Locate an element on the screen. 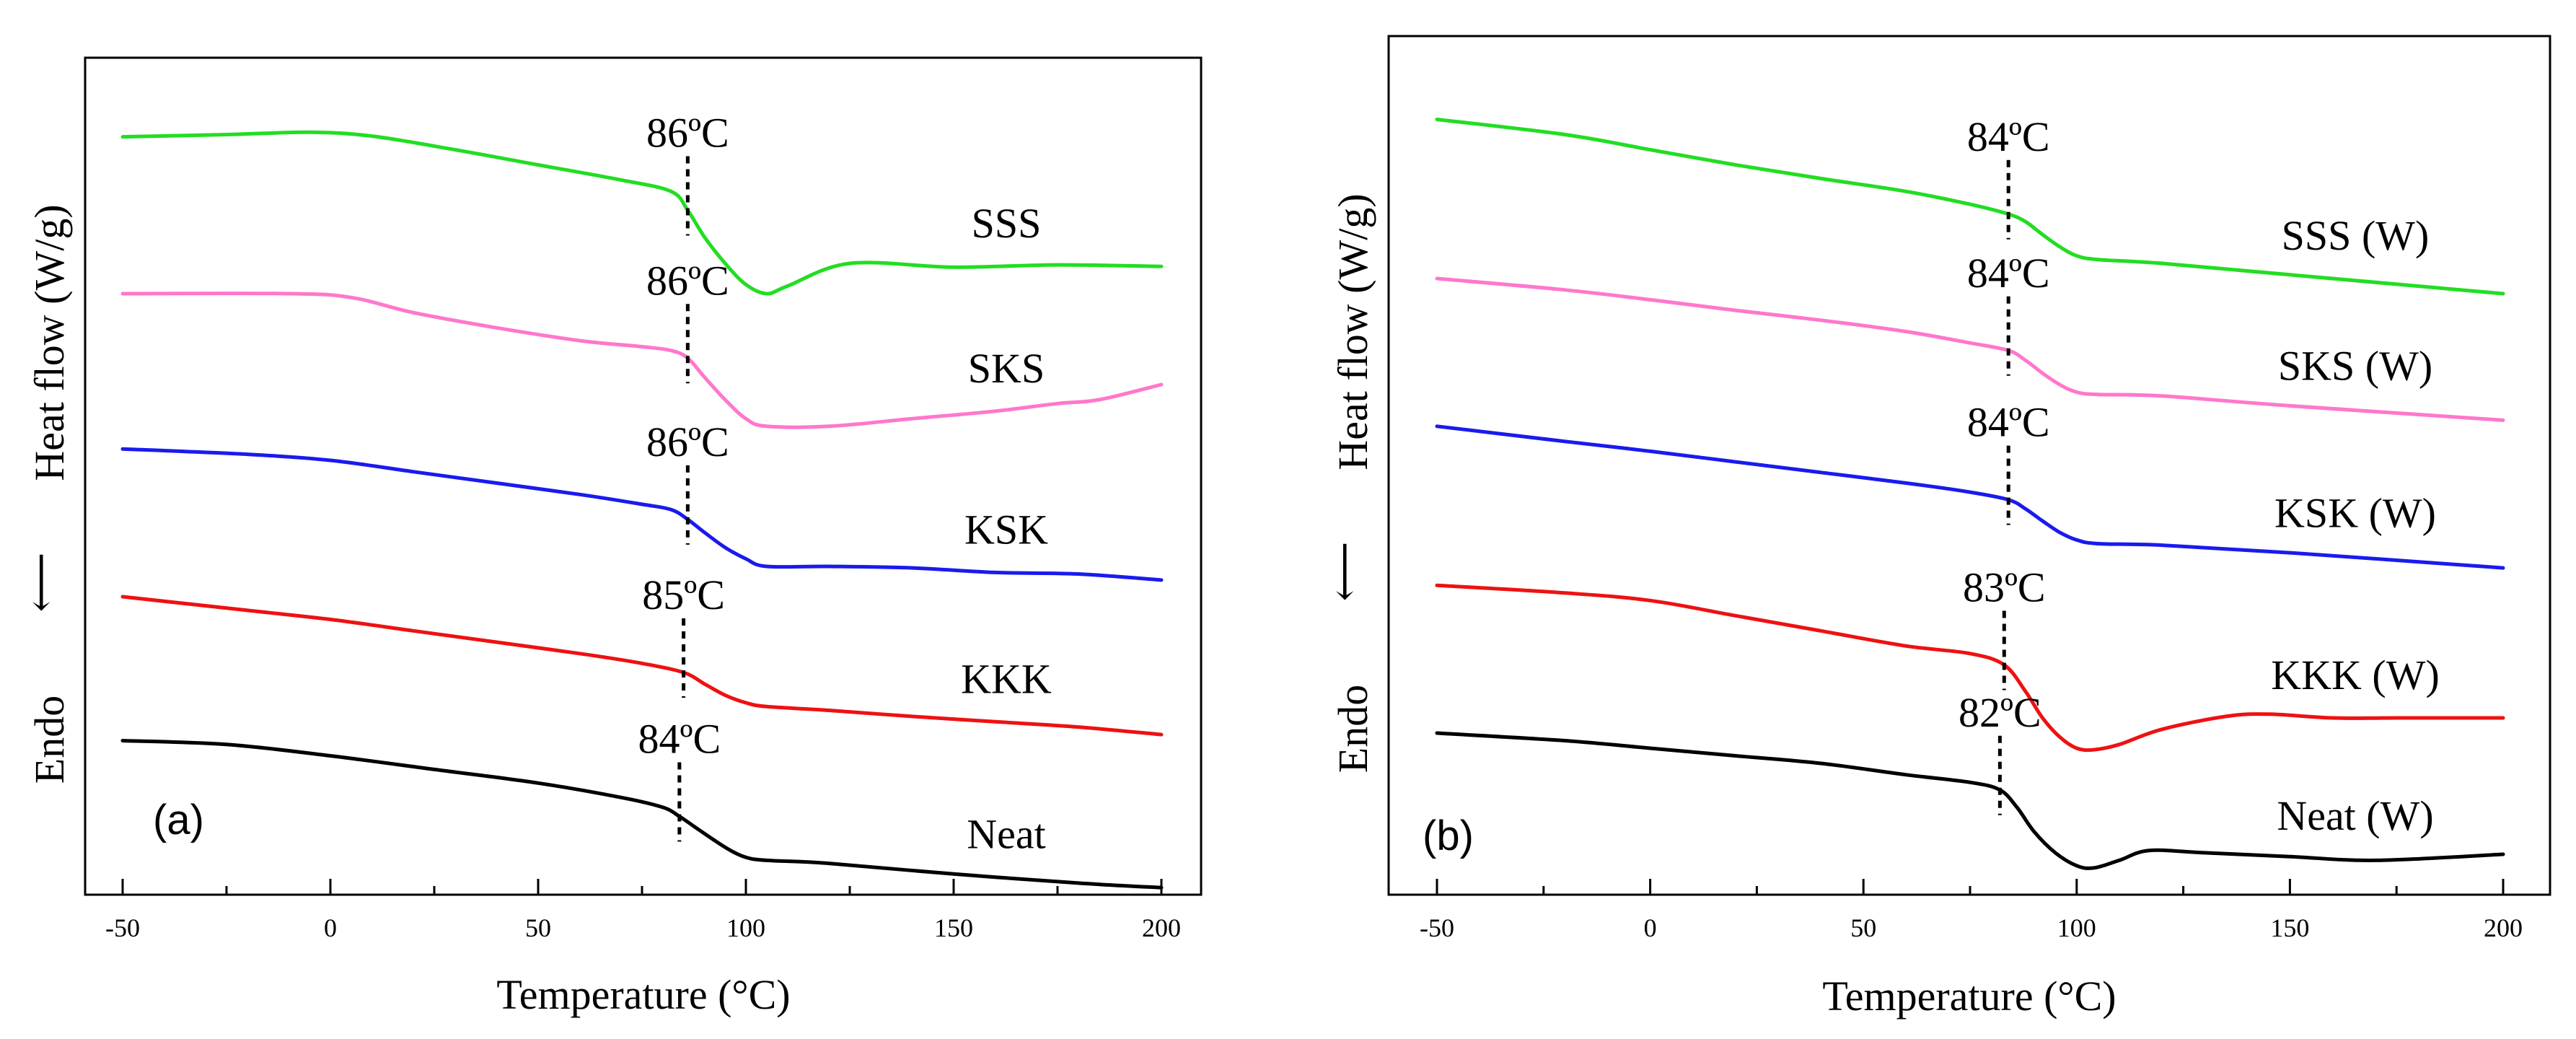 The width and height of the screenshot is (2576, 1039). series-name-label: SSS (W) is located at coordinates (2356, 235).